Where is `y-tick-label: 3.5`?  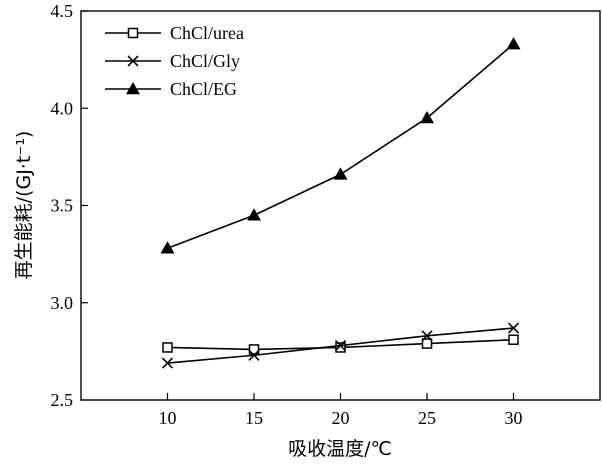
y-tick-label: 3.5 is located at coordinates (62, 206).